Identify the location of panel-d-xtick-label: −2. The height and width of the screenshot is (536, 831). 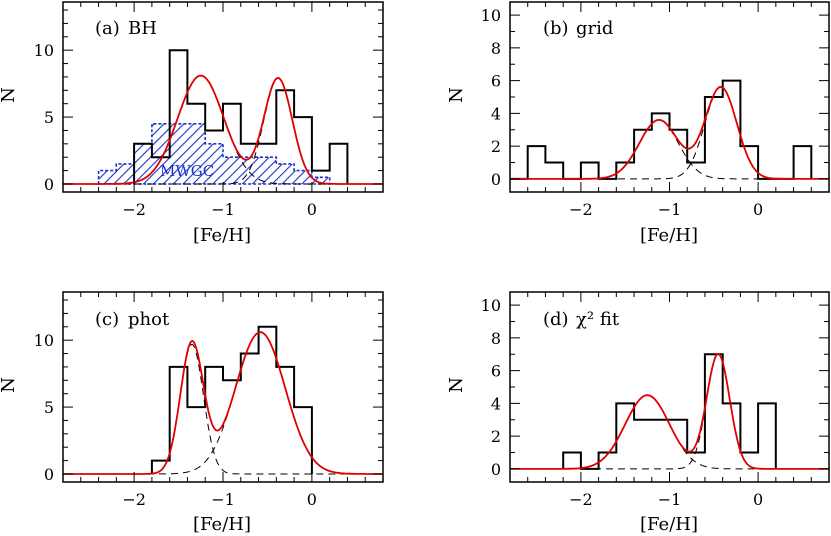
(581, 499).